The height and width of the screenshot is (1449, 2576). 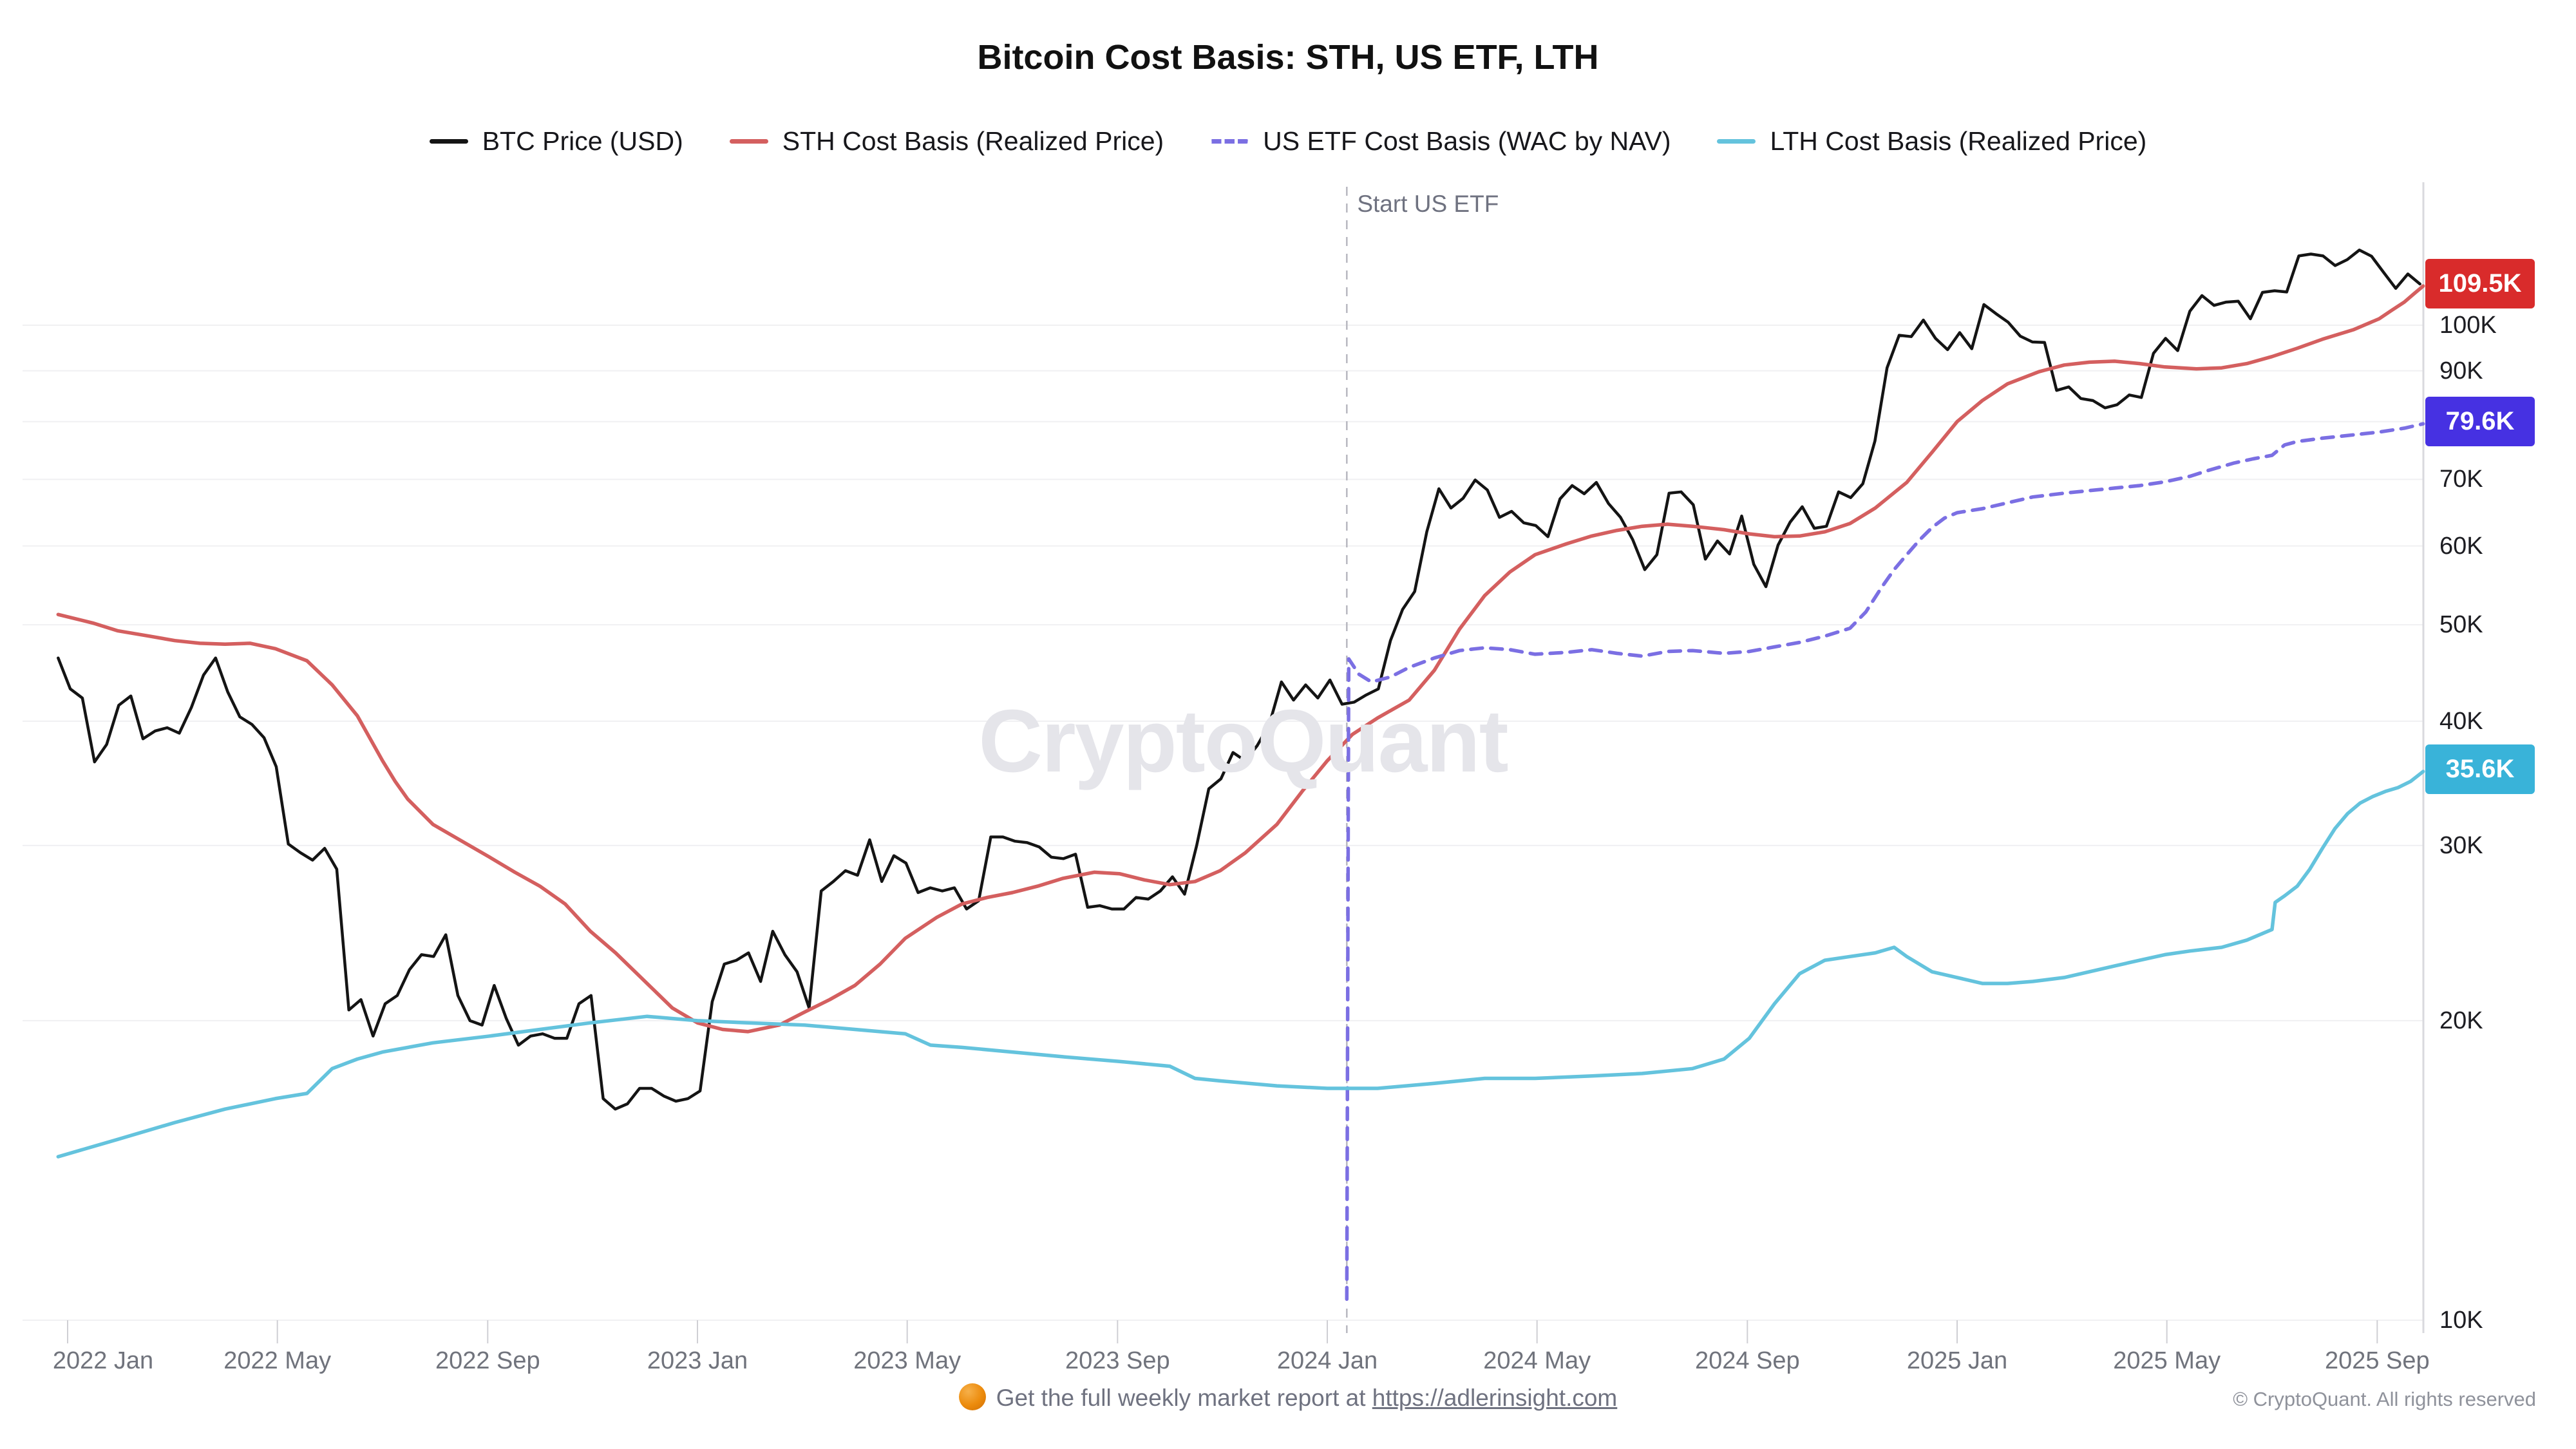 What do you see at coordinates (2461, 480) in the screenshot?
I see `y-axis-label-70K: 70K` at bounding box center [2461, 480].